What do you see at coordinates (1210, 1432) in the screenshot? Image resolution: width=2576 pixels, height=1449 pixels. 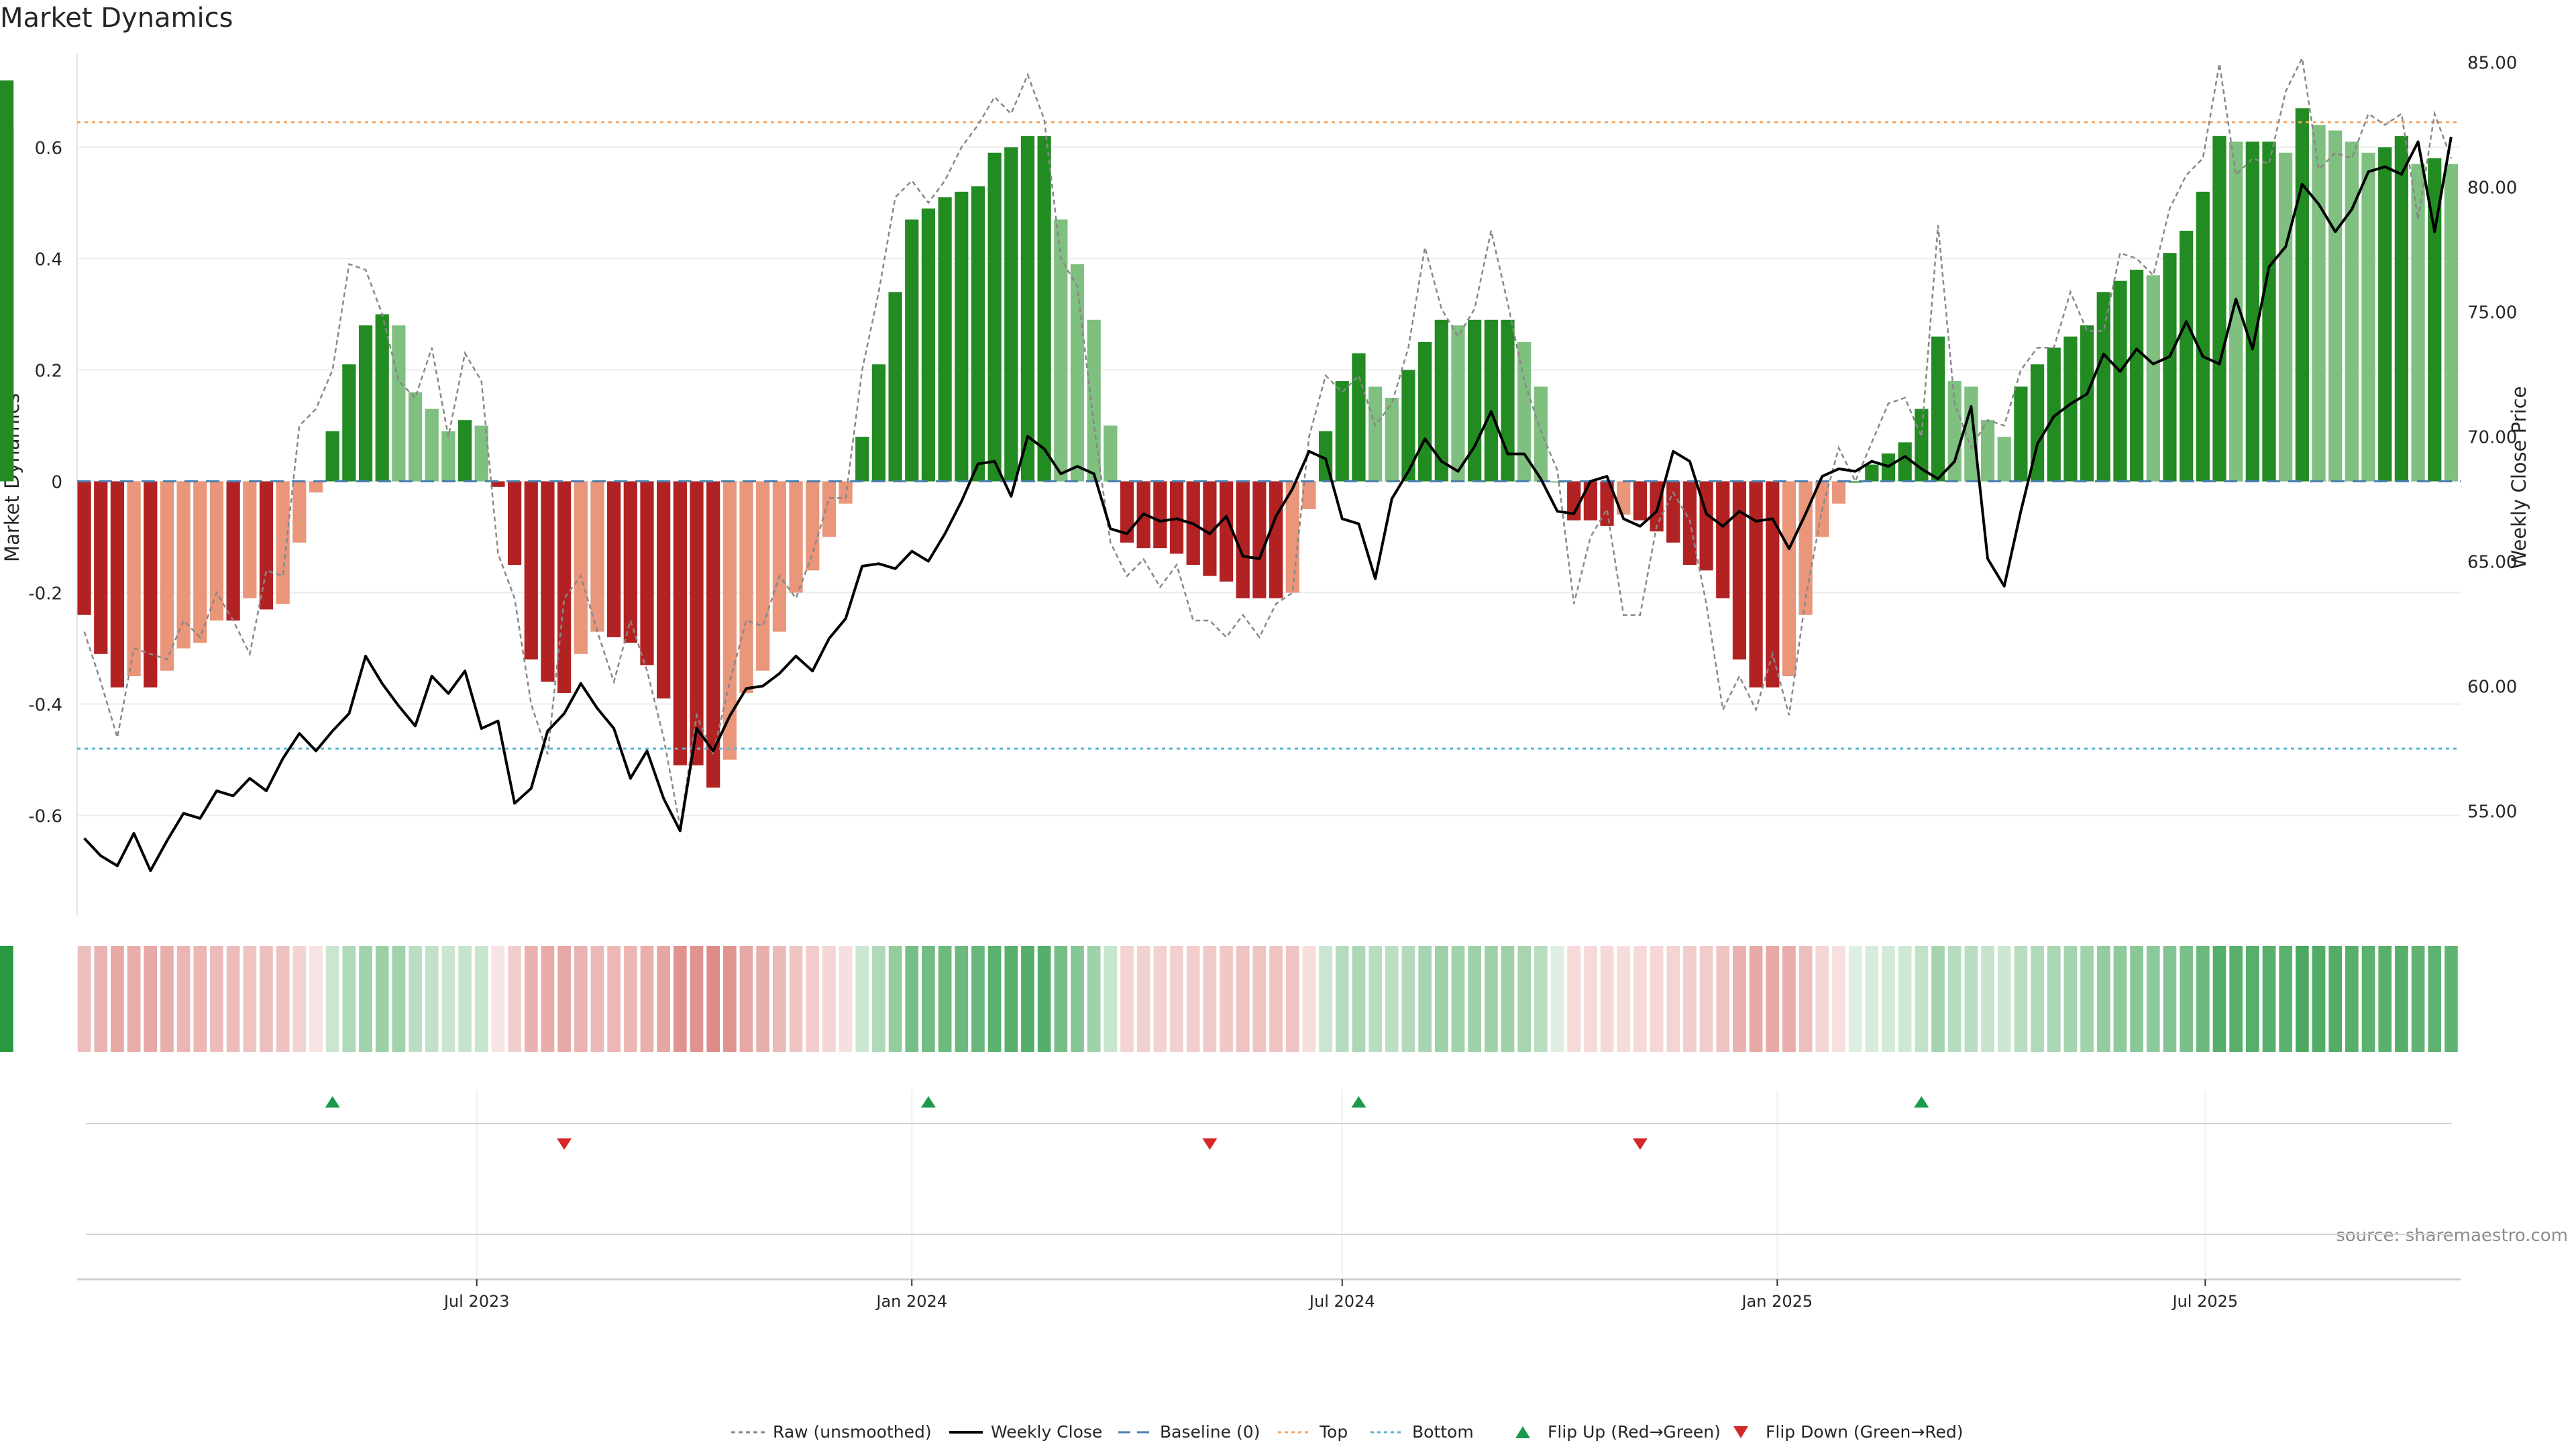 I see `legend-label: Baseline (0)` at bounding box center [1210, 1432].